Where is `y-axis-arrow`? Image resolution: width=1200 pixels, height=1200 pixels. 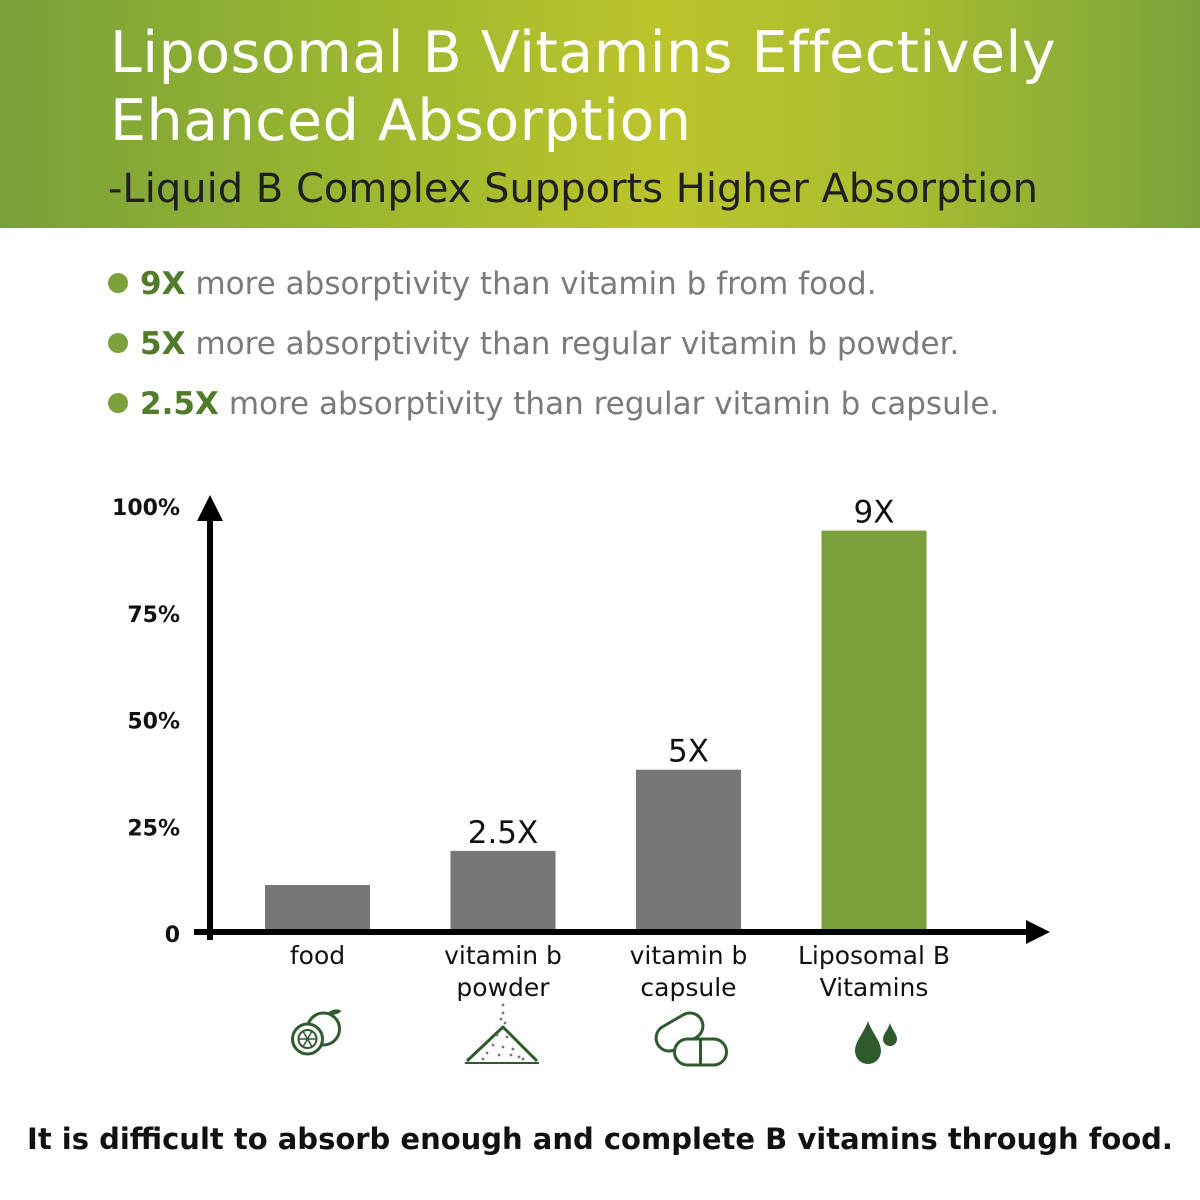 y-axis-arrow is located at coordinates (210, 508).